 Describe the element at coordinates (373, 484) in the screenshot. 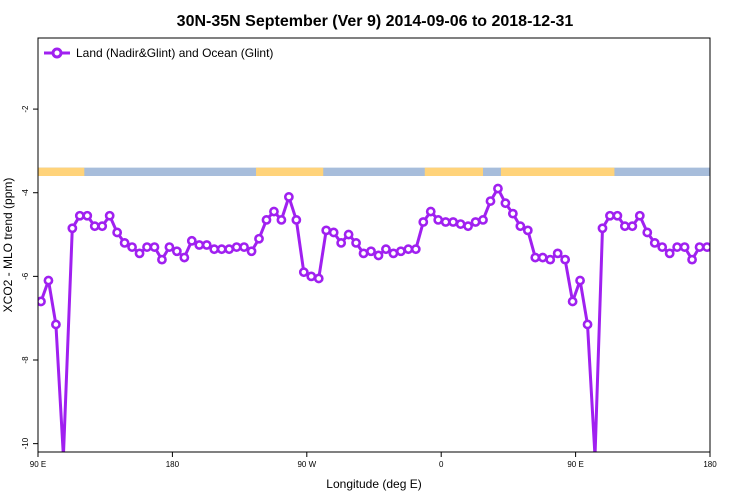

I see `x-axis-label: Longitude (deg E)` at that location.